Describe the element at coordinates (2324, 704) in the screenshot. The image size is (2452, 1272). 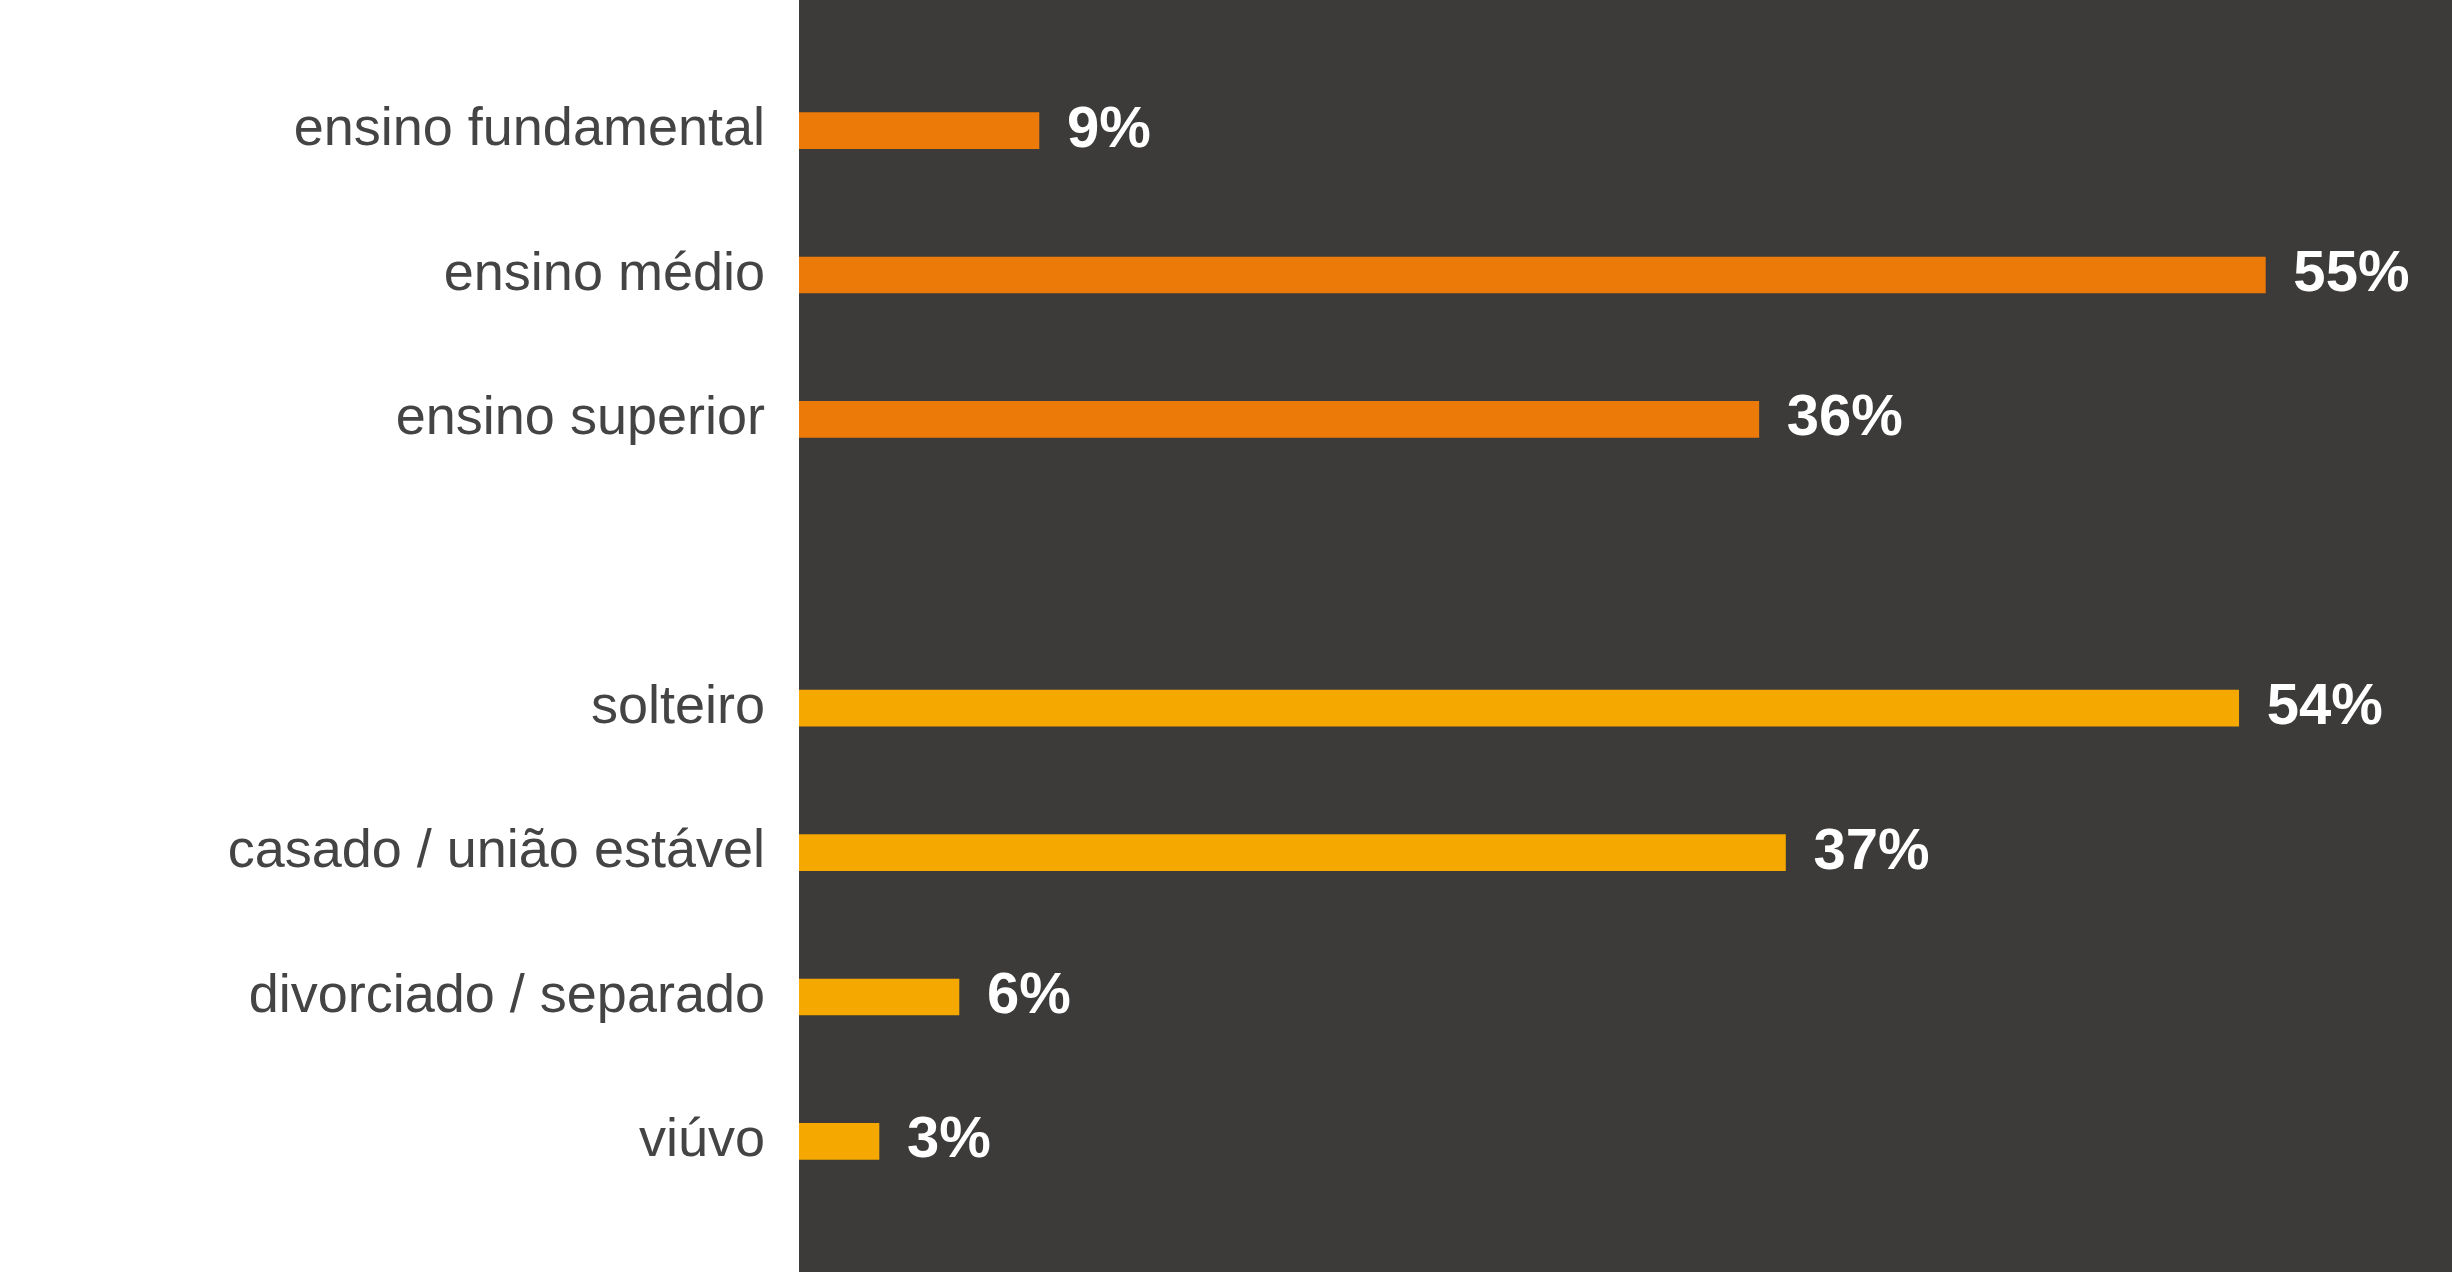
I see `data-label: 54%` at that location.